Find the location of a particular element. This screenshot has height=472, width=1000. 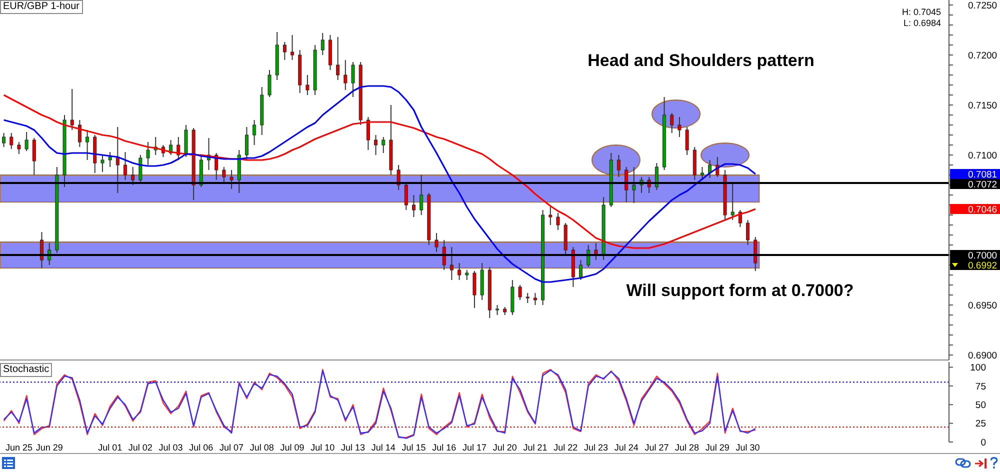

x-tick-label: Jul 20 is located at coordinates (504, 447).